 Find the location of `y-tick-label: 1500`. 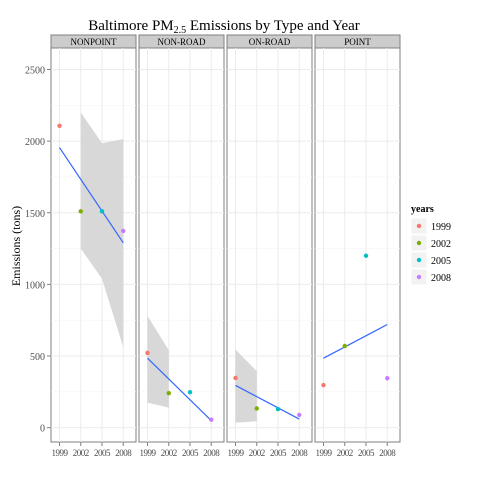

y-tick-label: 1500 is located at coordinates (35, 214).